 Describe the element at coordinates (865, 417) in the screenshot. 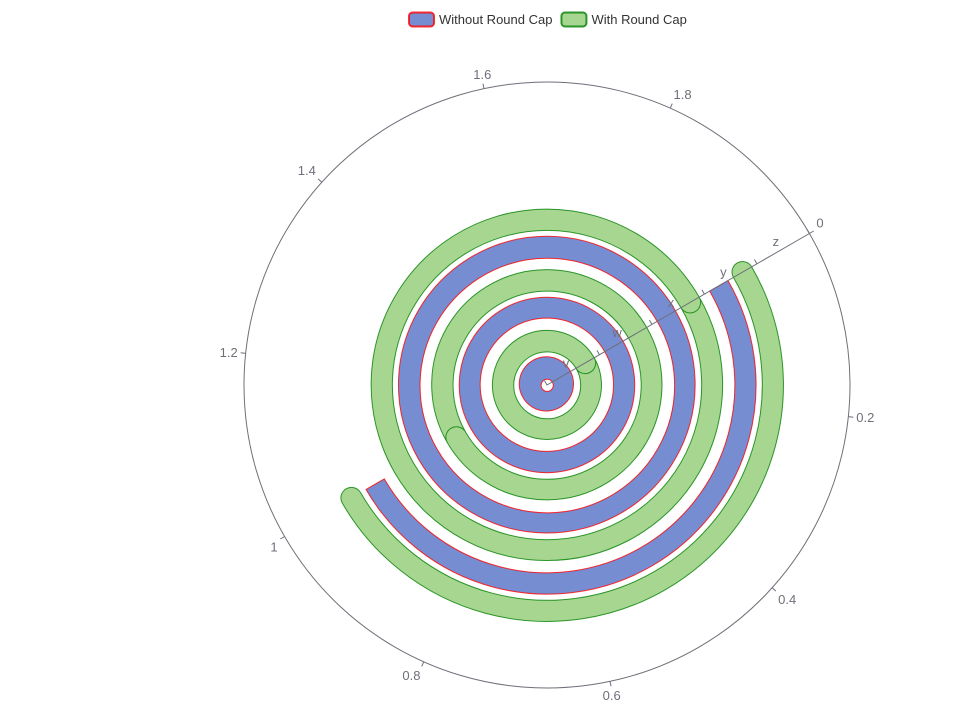

I see `svg-text: 0.2` at that location.